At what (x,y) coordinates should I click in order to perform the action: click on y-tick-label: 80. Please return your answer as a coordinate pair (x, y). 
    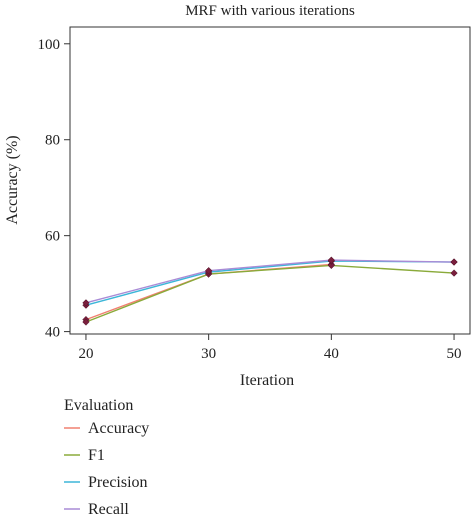
    Looking at the image, I should click on (52, 141).